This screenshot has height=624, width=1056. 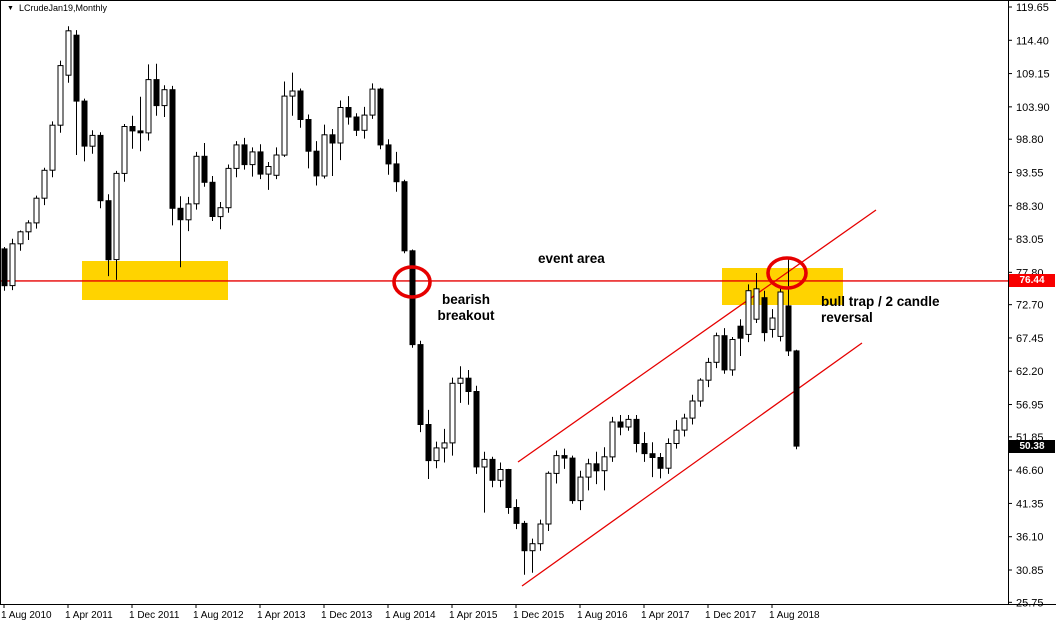 I want to click on price-tick-label: 72.70, so click(x=1030, y=306).